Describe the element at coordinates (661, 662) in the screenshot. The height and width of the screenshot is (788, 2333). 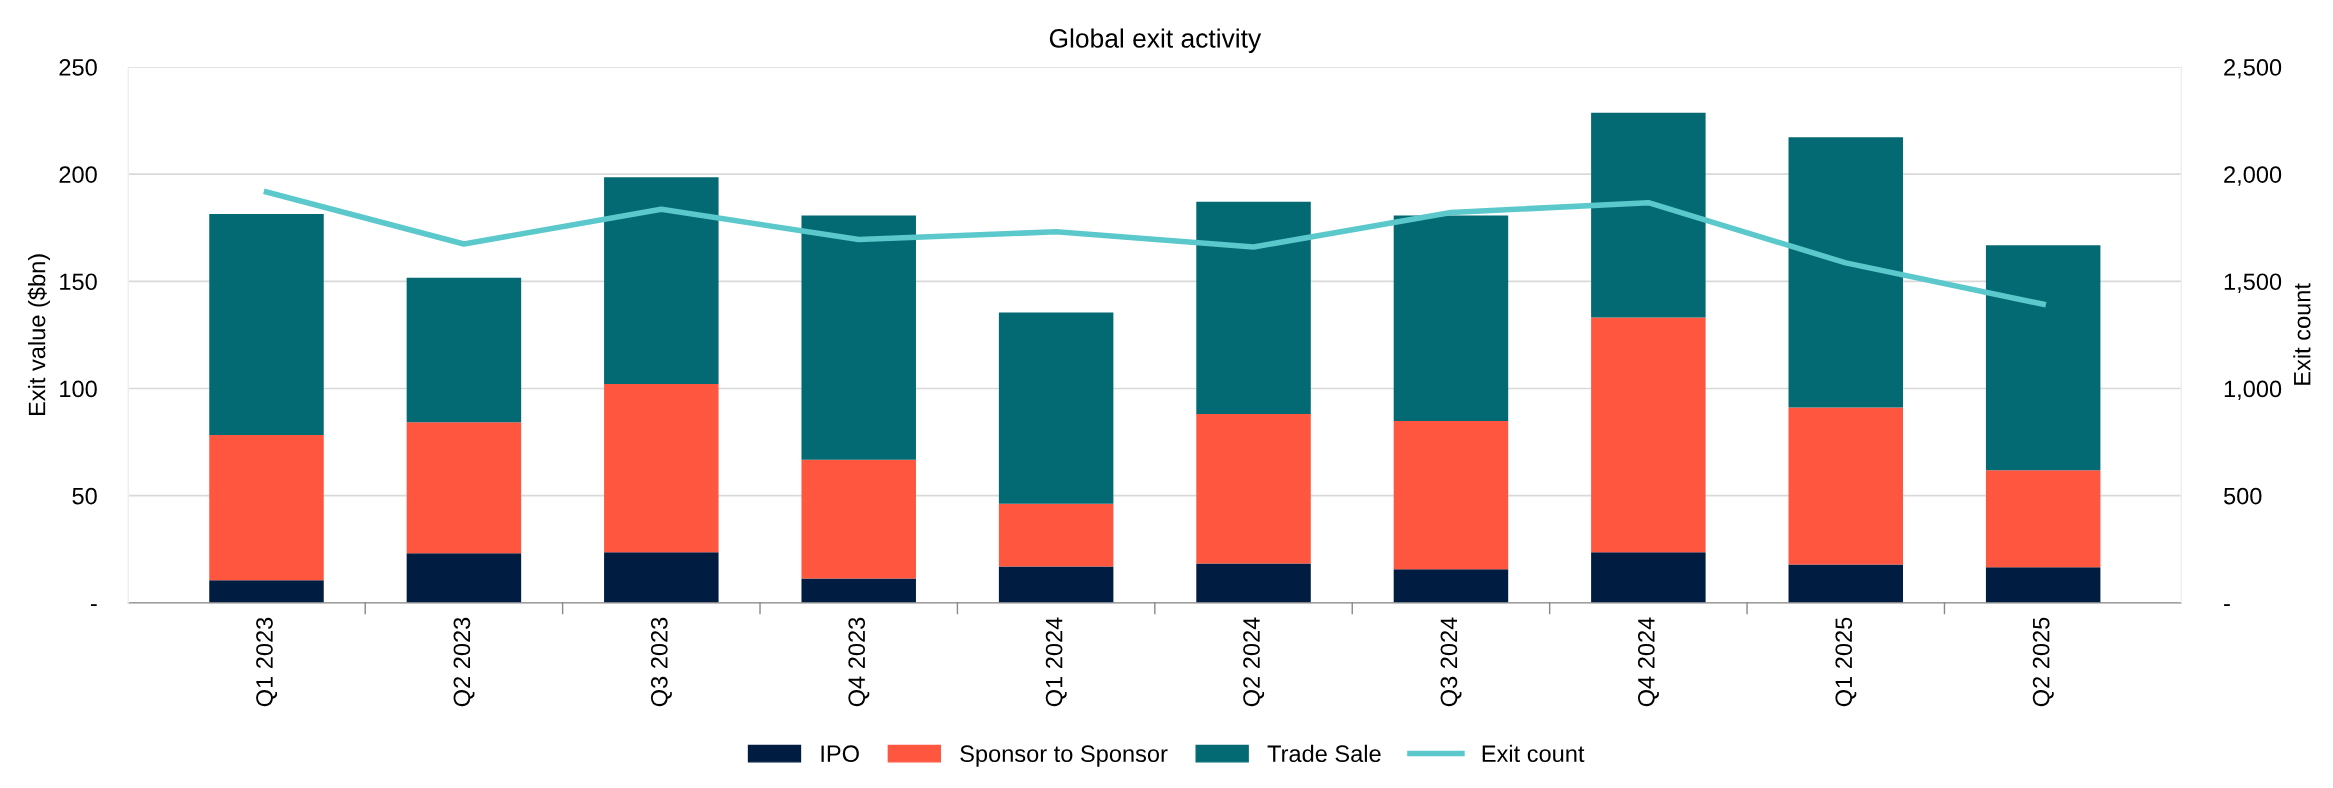
I see `x-tick-label: Q3 2023` at that location.